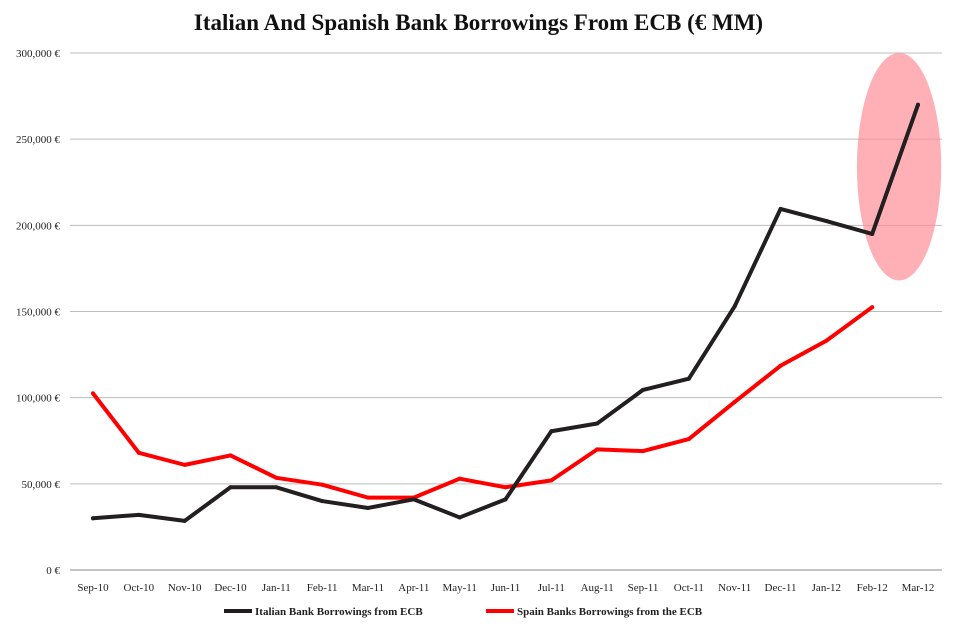  Describe the element at coordinates (276, 588) in the screenshot. I see `x-tick-label: Jan-11` at that location.